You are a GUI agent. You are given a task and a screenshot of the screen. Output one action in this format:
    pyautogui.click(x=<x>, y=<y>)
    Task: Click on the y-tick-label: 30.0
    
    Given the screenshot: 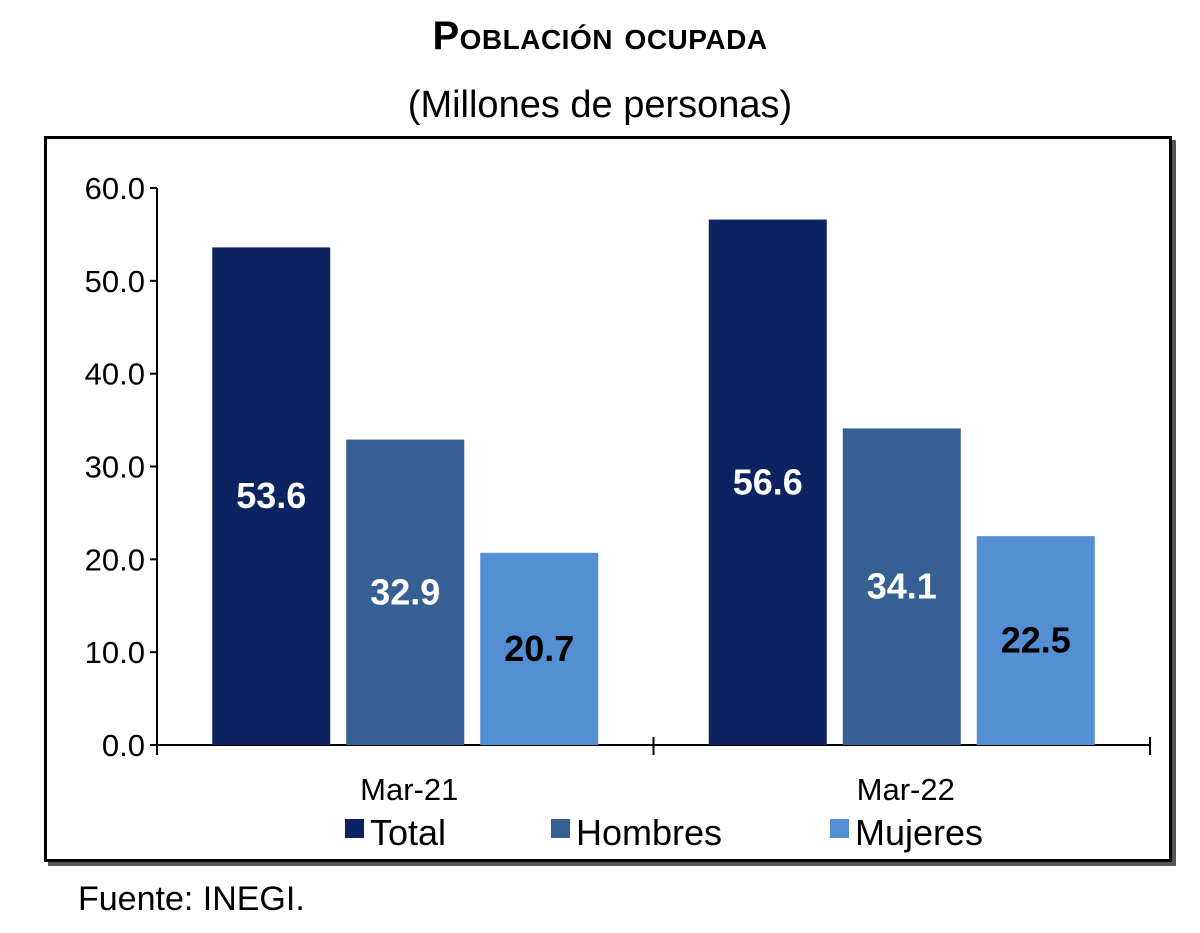 What is the action you would take?
    pyautogui.click(x=115, y=467)
    